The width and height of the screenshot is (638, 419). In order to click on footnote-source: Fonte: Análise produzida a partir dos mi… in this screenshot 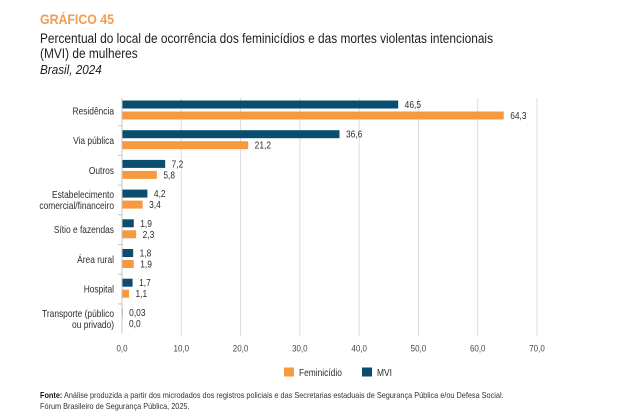, I will do `click(272, 395)`.